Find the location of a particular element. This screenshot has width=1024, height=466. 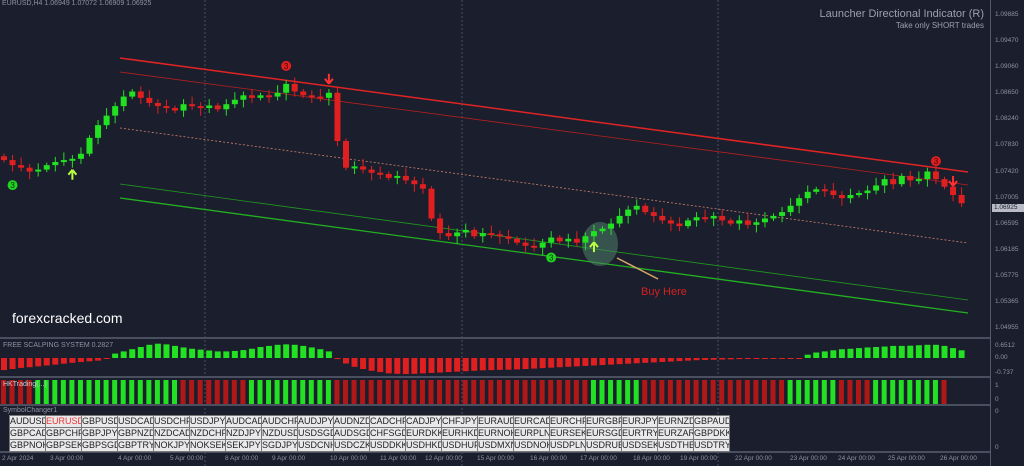

symbol-button-usdtry: USDTRY is located at coordinates (711, 445).